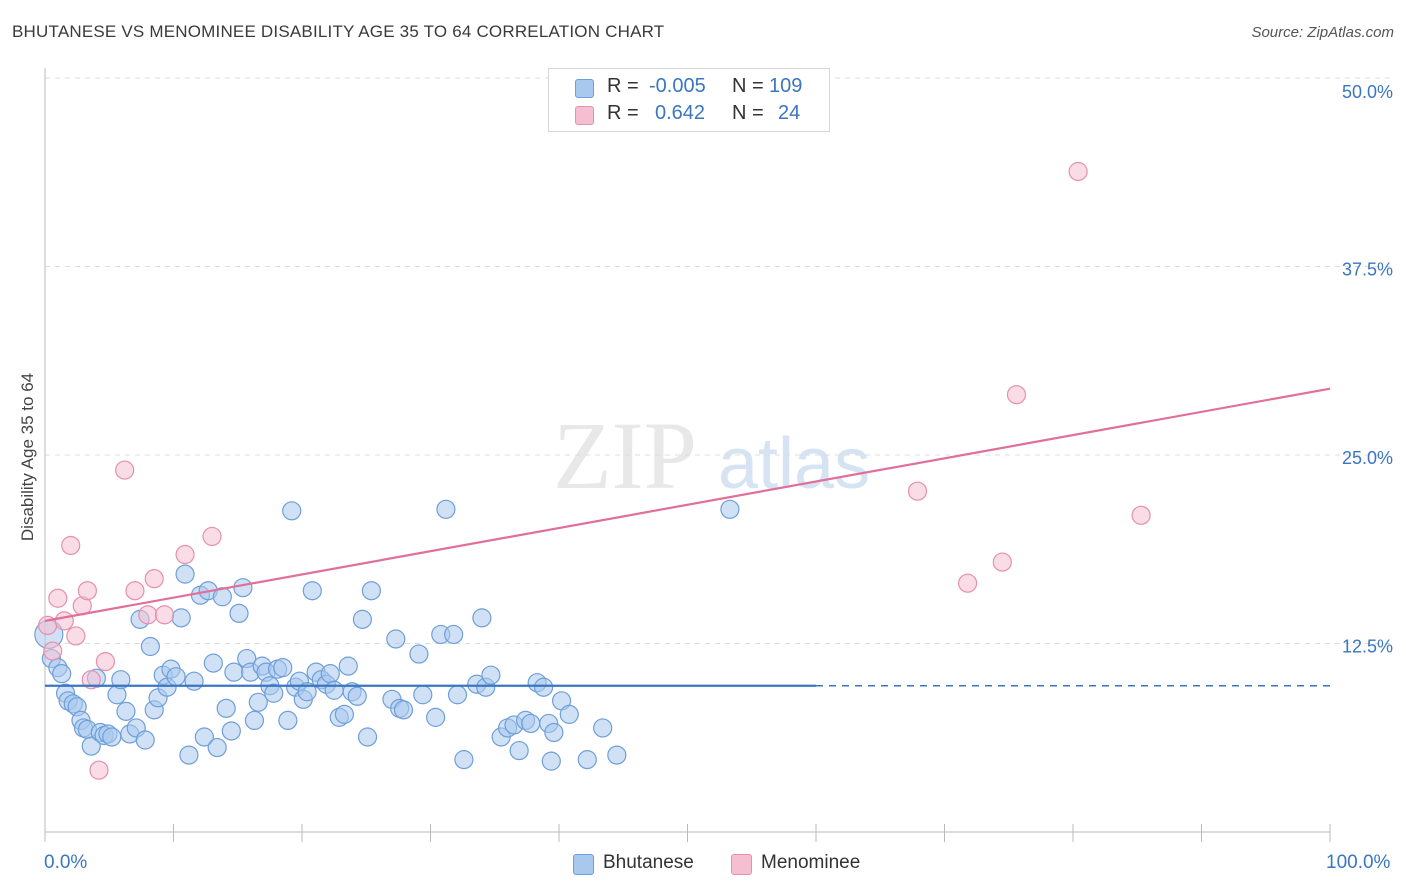  Describe the element at coordinates (66, 862) in the screenshot. I see `x-tick-label-min: 0.0%` at that location.